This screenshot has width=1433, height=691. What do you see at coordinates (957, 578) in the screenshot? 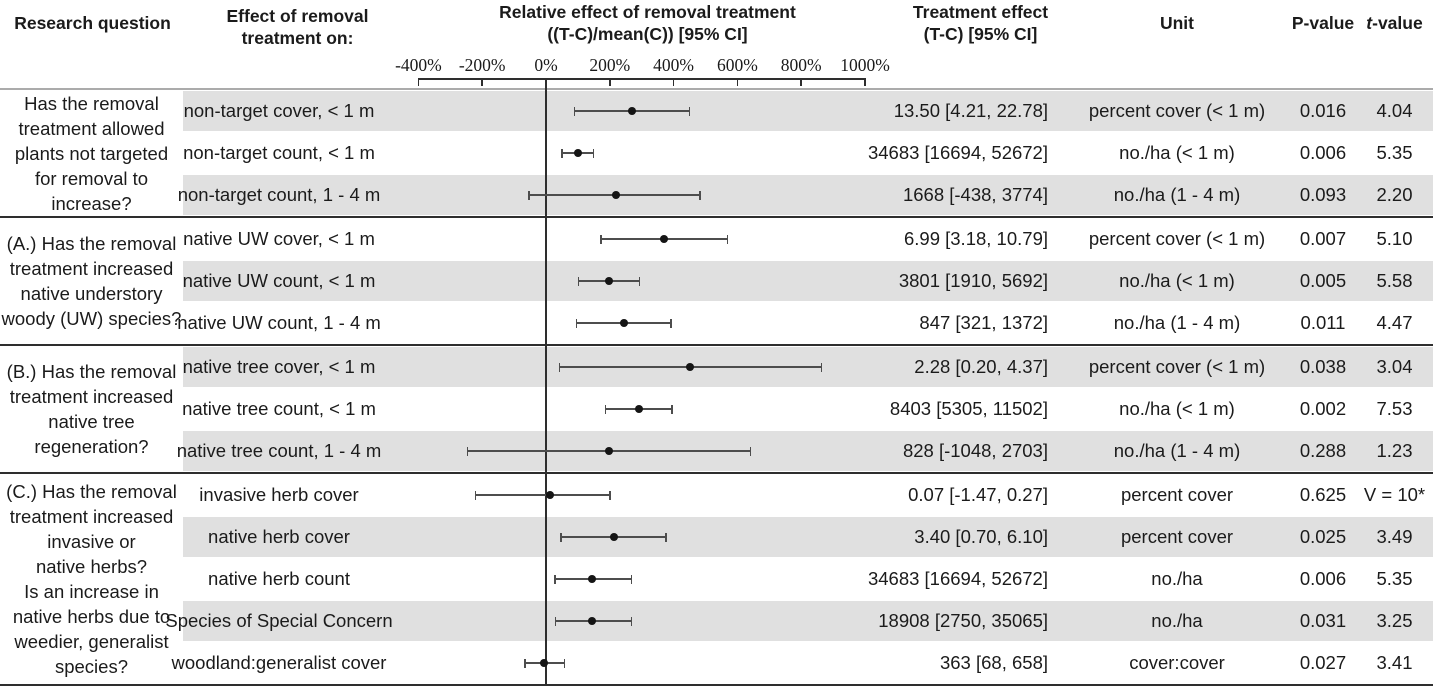
I see `treatment-effect-value: 34683 [16694, 52672]` at bounding box center [957, 578].